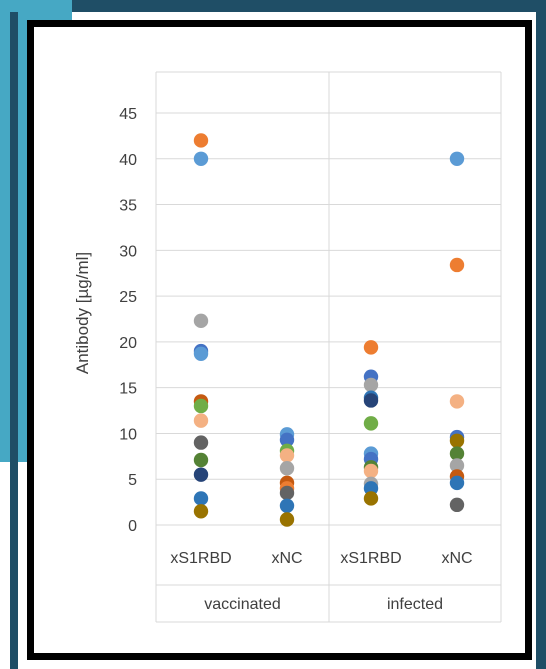 This screenshot has height=669, width=546. What do you see at coordinates (128, 343) in the screenshot?
I see `y-tick-label: 20` at bounding box center [128, 343].